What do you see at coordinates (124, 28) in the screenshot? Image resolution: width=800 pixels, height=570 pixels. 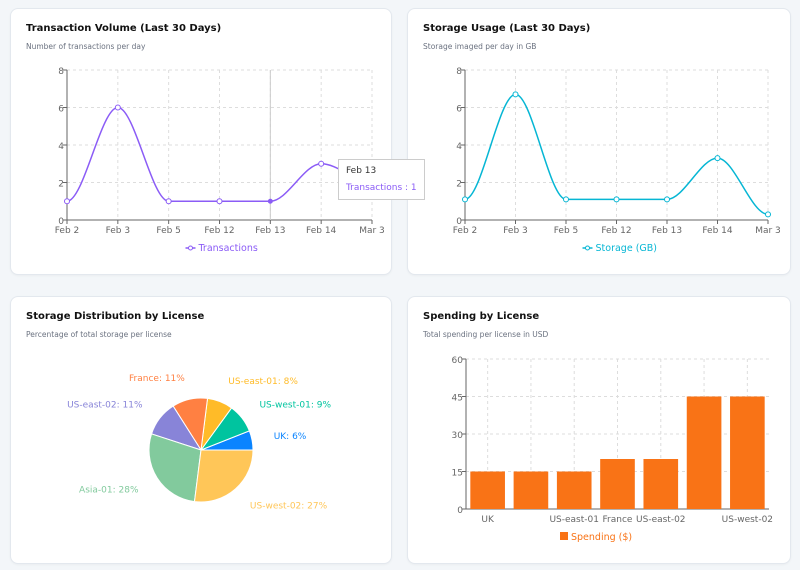 I see `card-title: Transaction Volume (Last 30 Days)` at bounding box center [124, 28].